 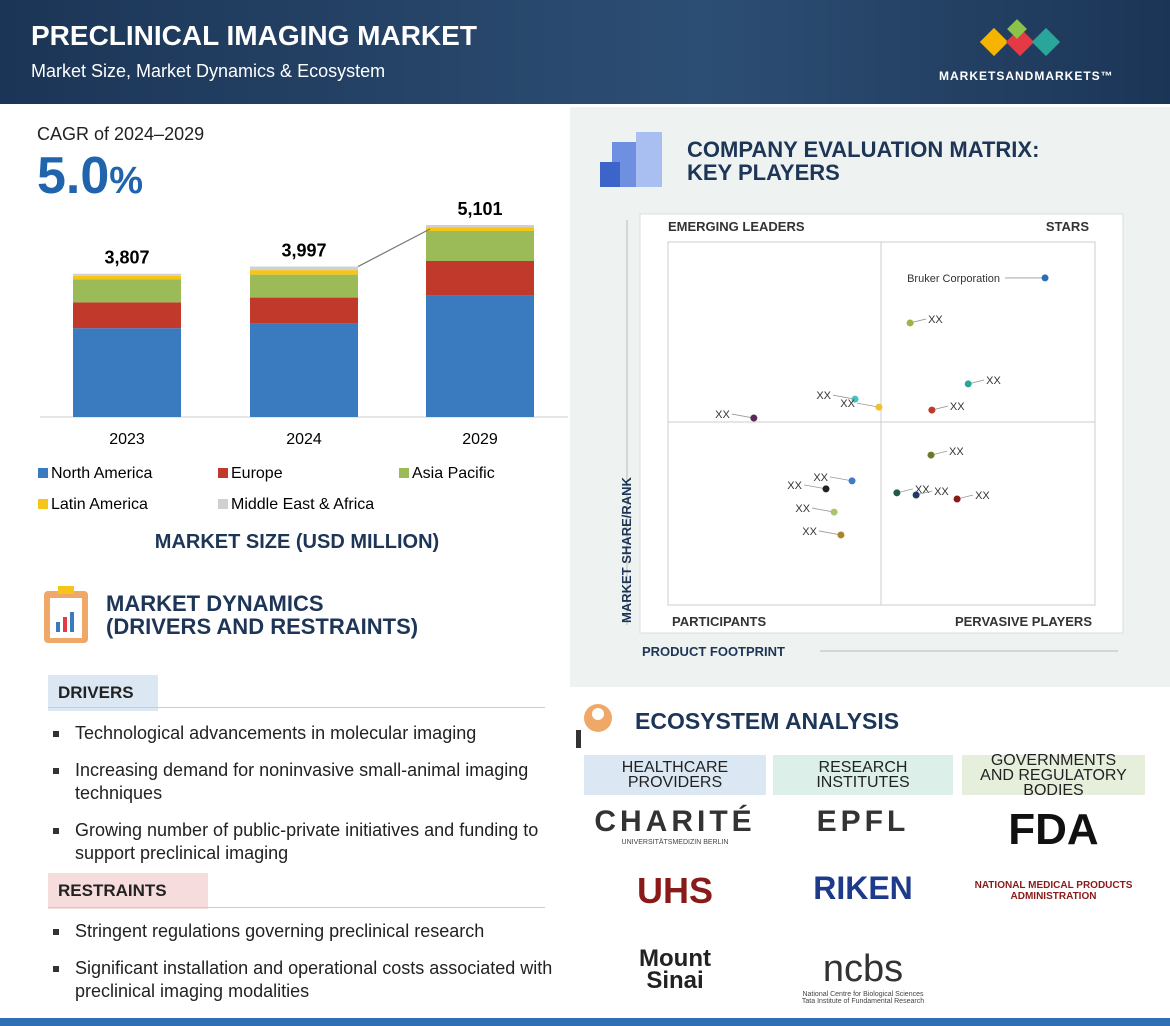 I want to click on header, so click(x=585, y=52).